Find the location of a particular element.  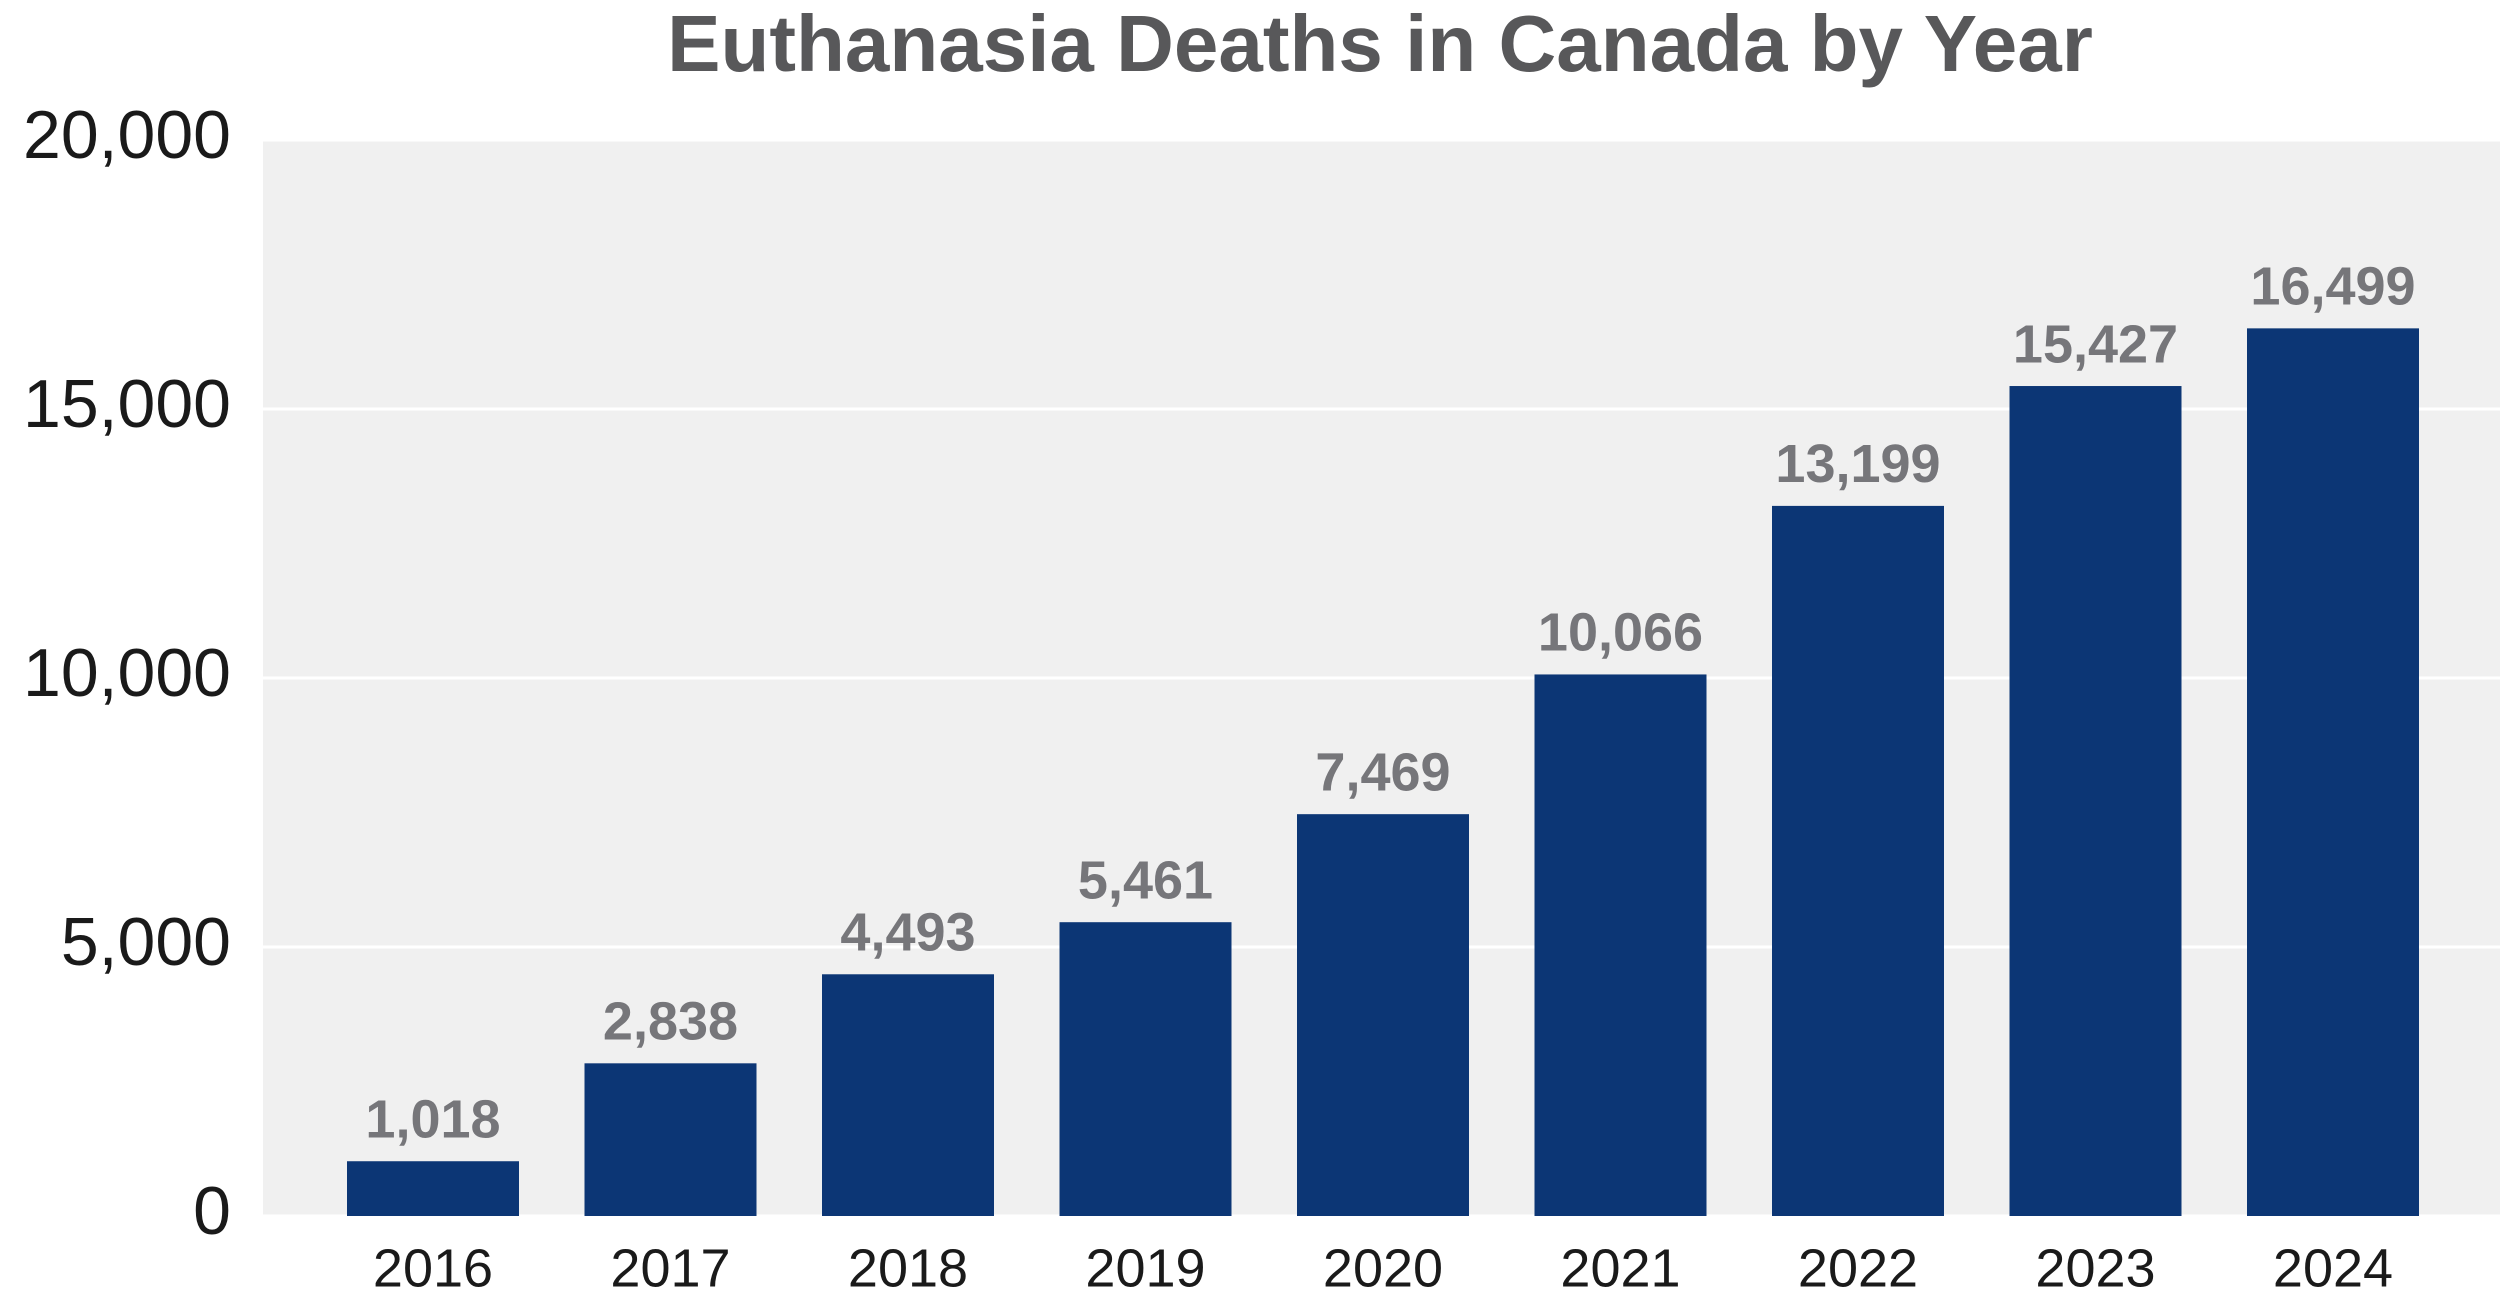

x-tick-label: 2018 is located at coordinates (908, 1268).